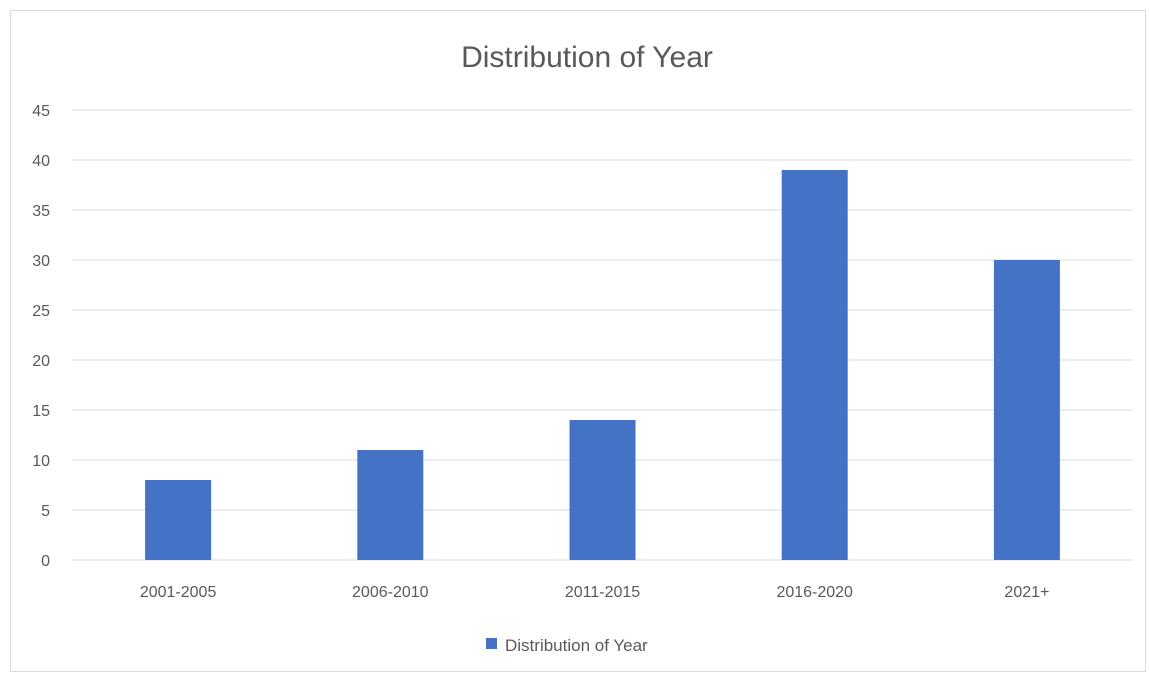 This screenshot has height=677, width=1149. I want to click on legend: Distribution of Year, so click(567, 645).